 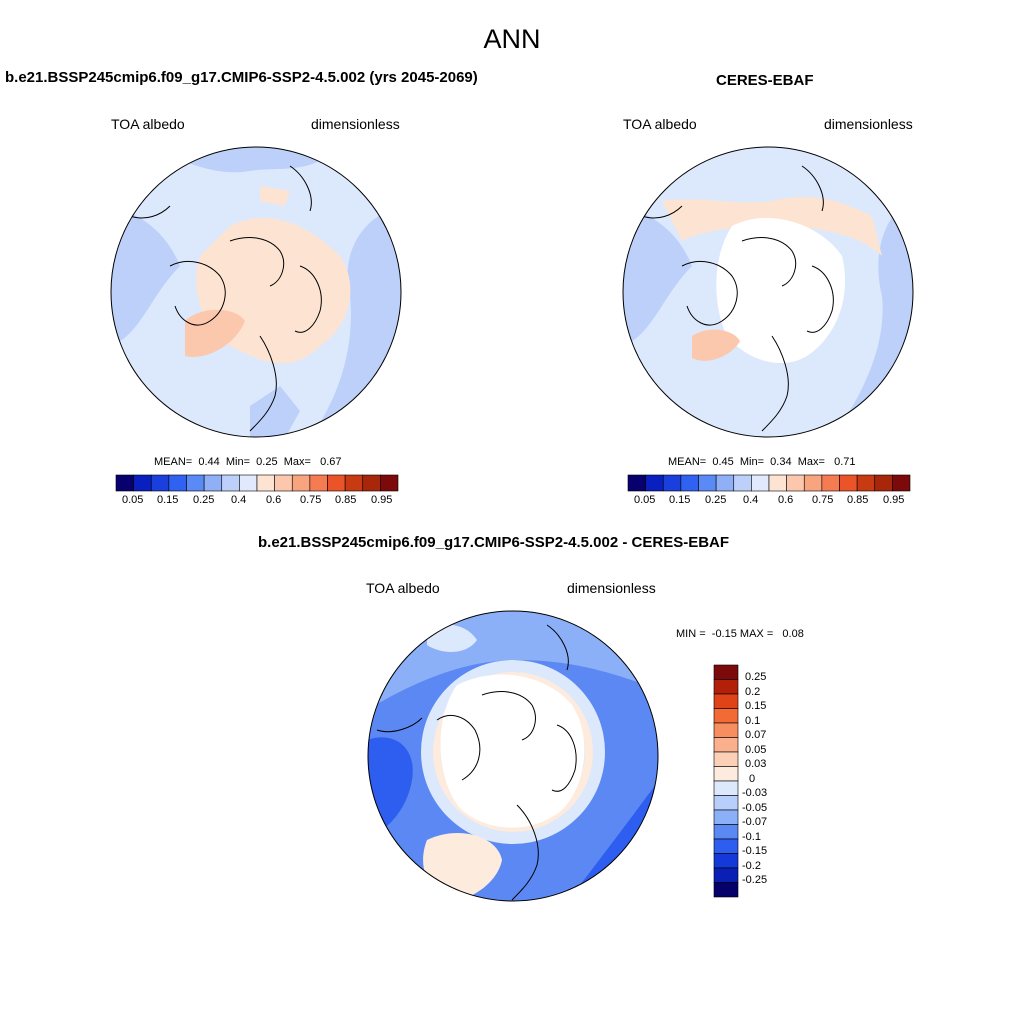 What do you see at coordinates (611, 588) in the screenshot?
I see `panel-3-units-label: dimensionless` at bounding box center [611, 588].